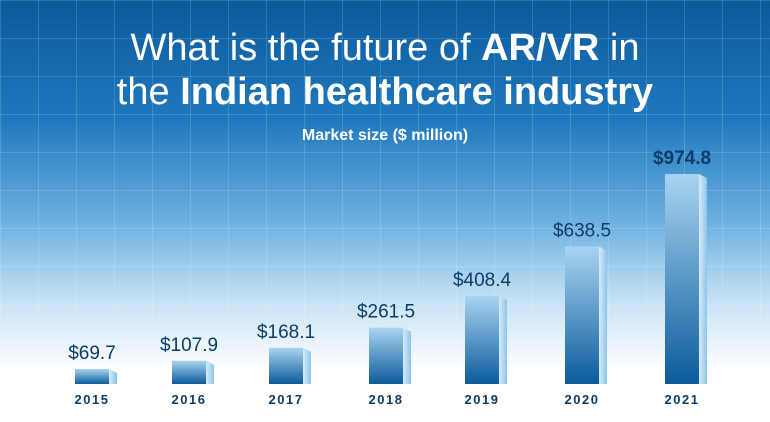  I want to click on year-label: 2016, so click(189, 399).